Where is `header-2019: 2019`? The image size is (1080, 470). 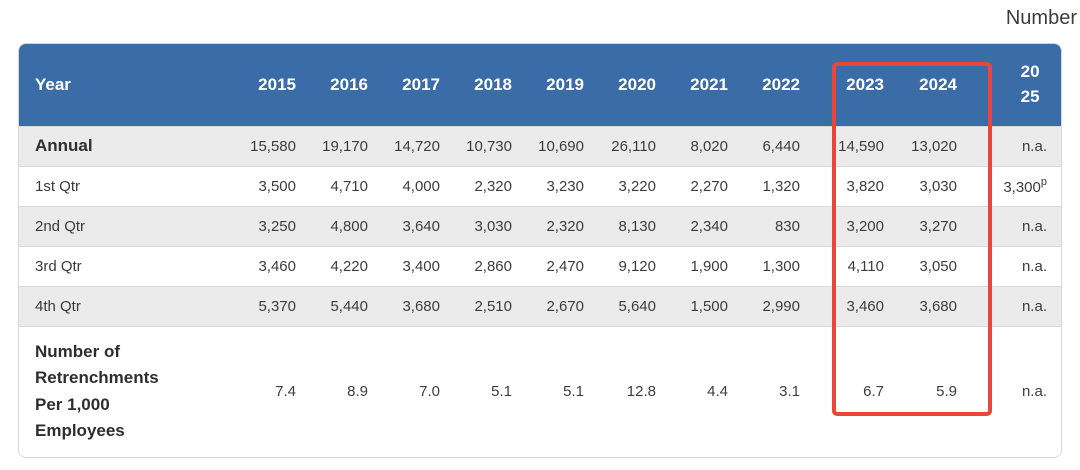
header-2019: 2019 is located at coordinates (562, 85).